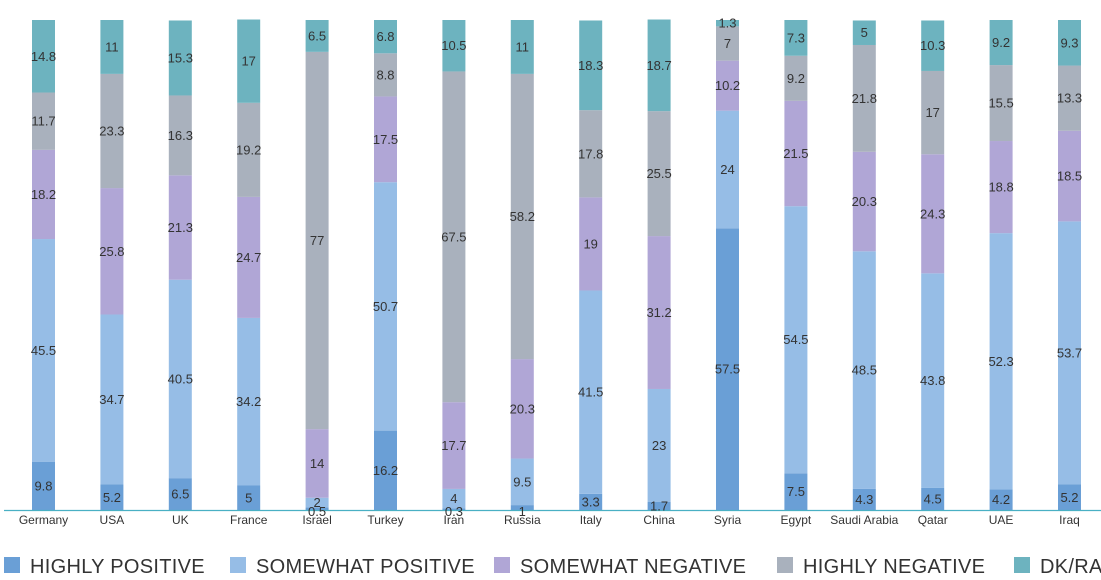 This screenshot has width=1101, height=580. I want to click on x-tick-label-russia: Russia, so click(522, 520).